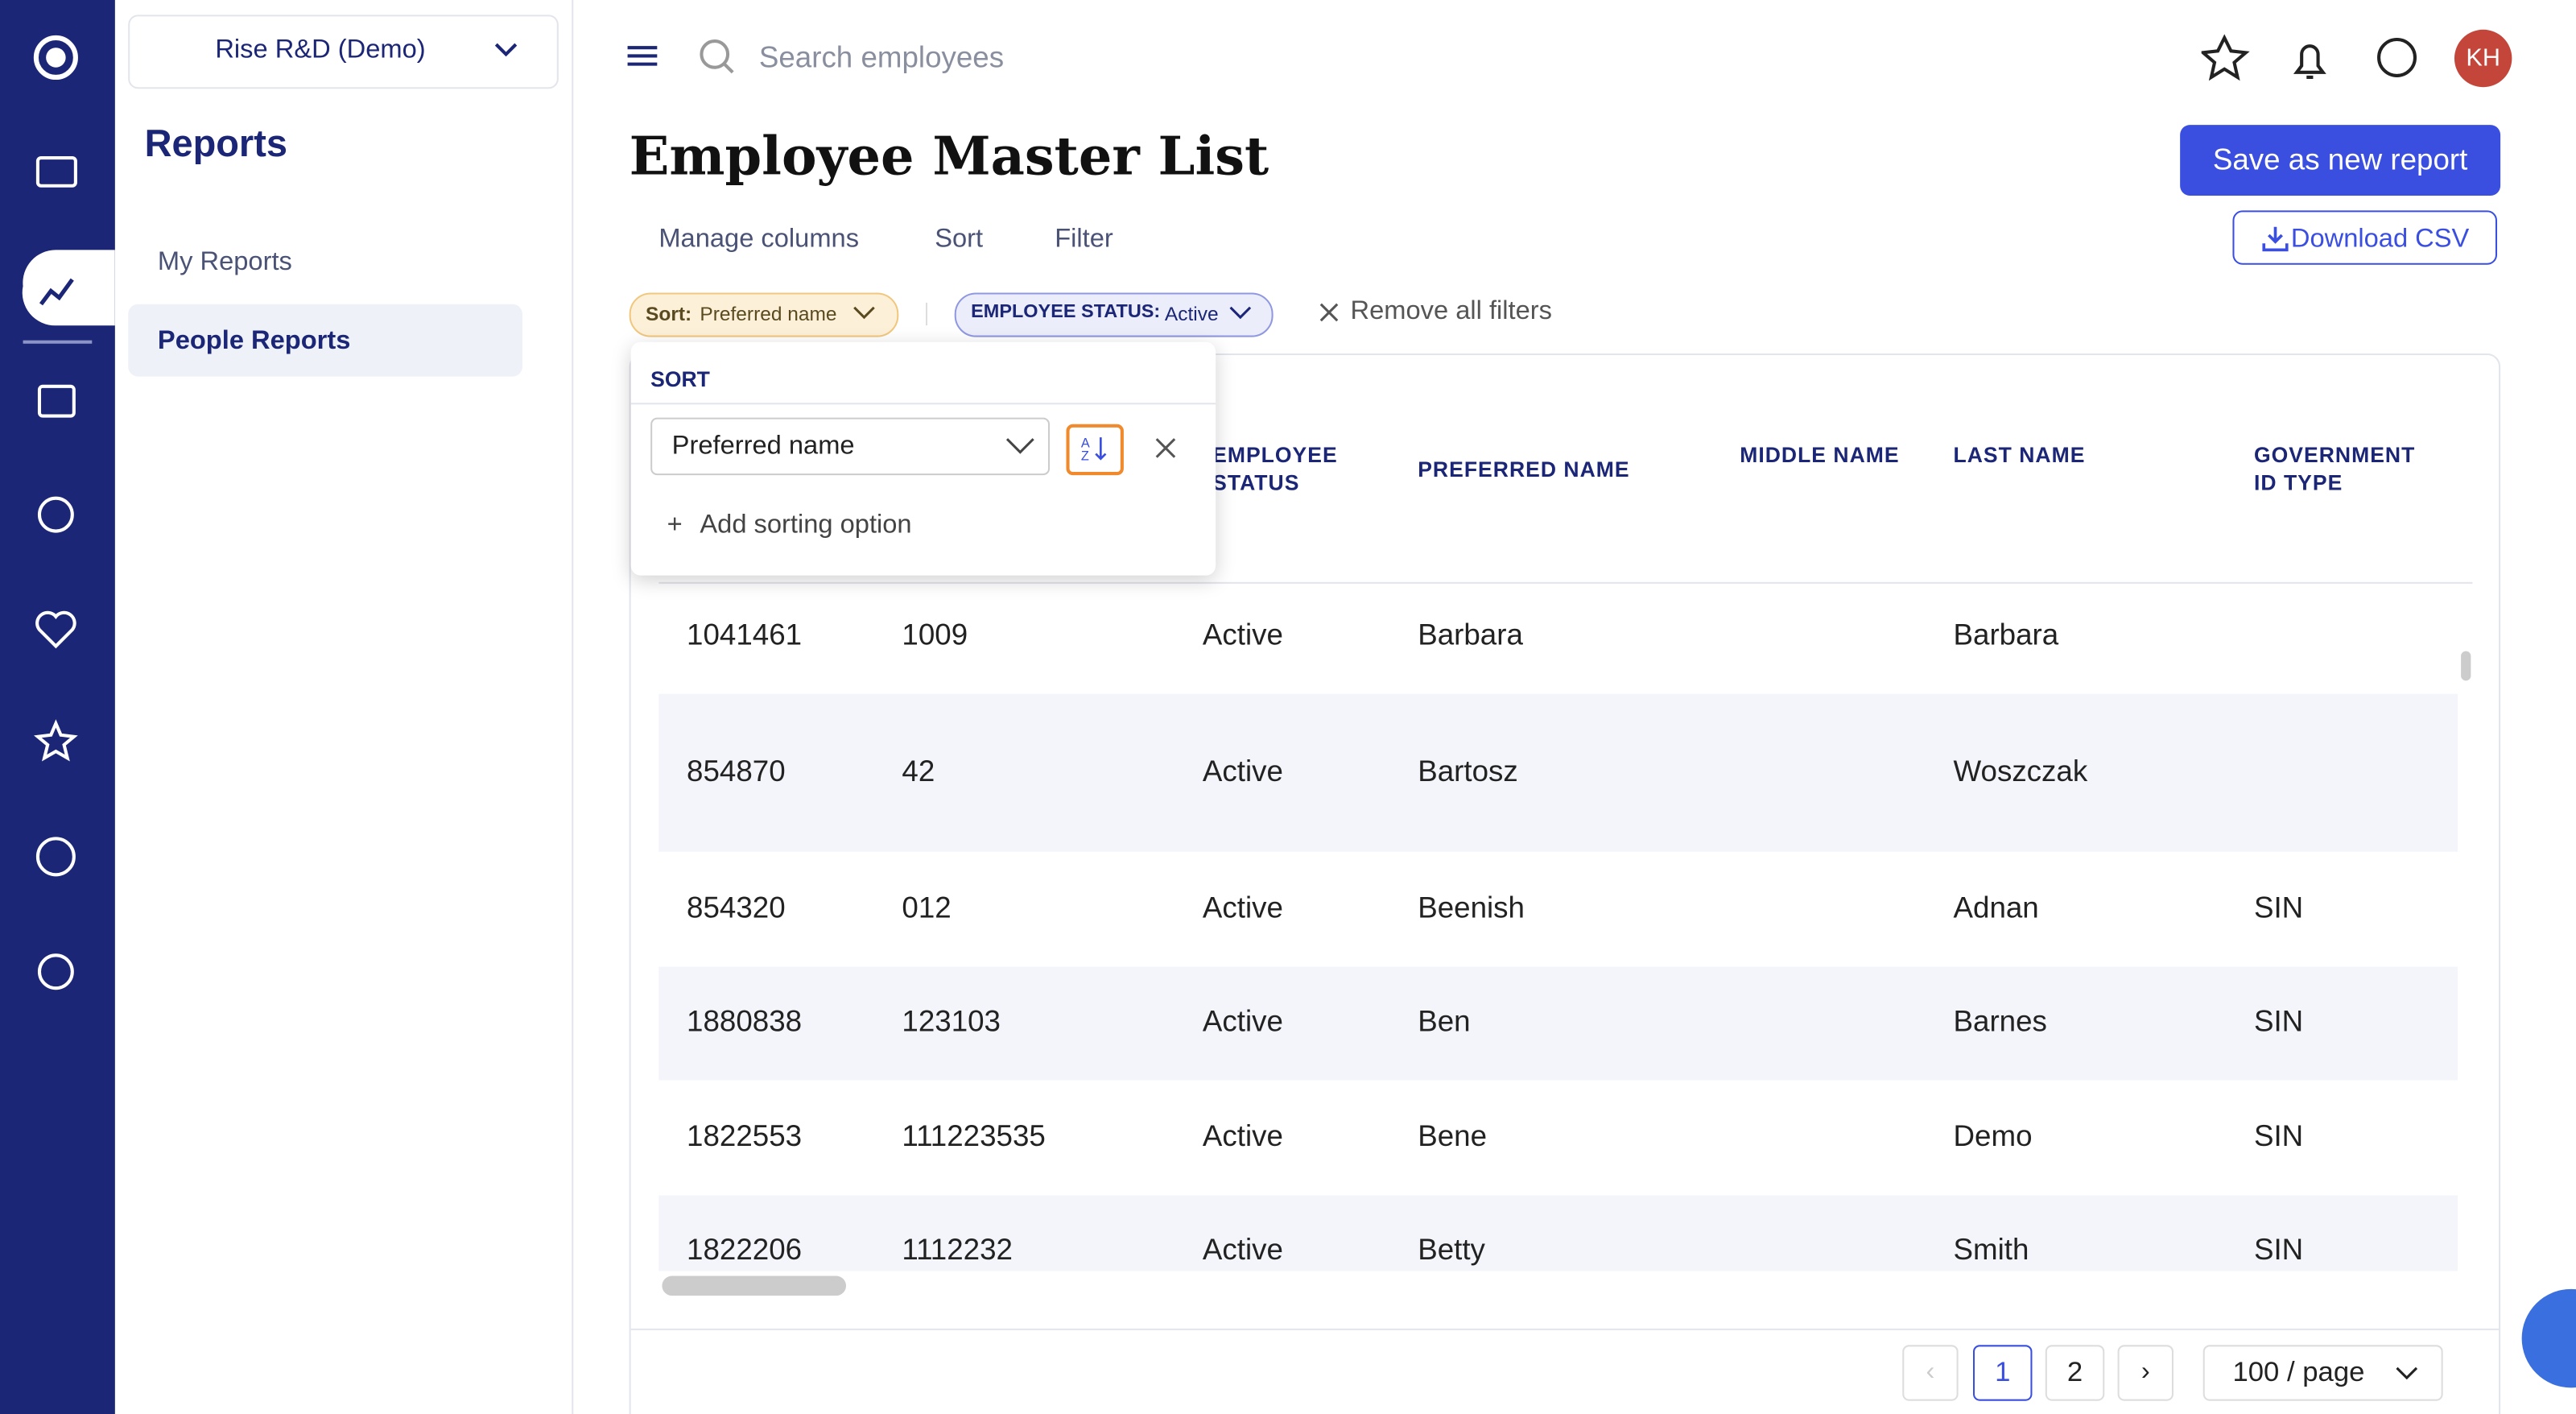 The width and height of the screenshot is (2576, 1414). Describe the element at coordinates (2019, 455) in the screenshot. I see `column-header: LAST NAME` at that location.